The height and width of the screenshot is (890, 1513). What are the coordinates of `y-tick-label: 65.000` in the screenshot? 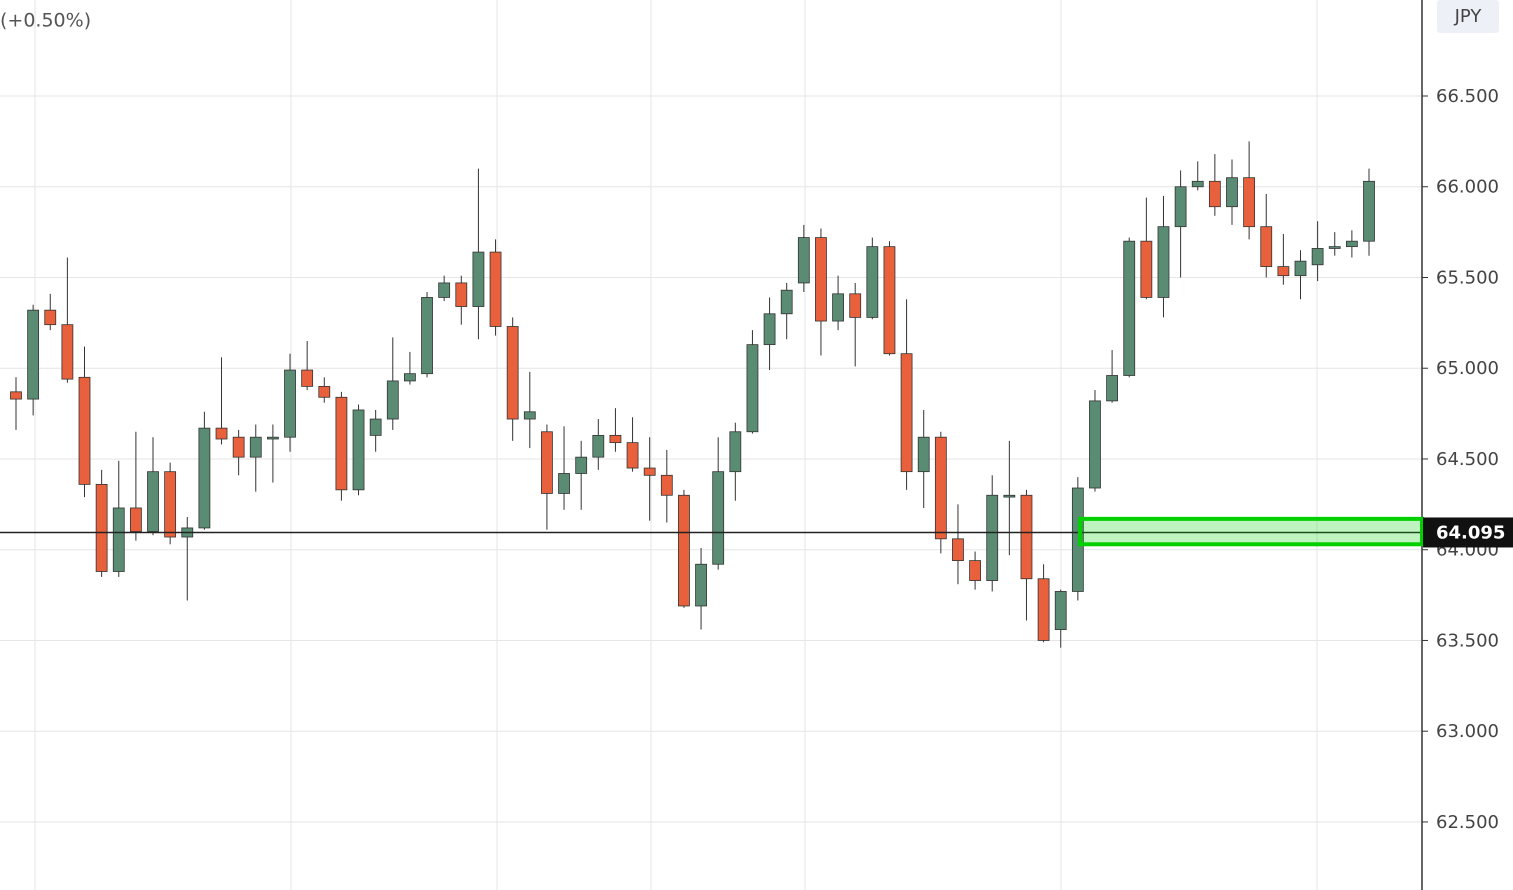 It's located at (1467, 368).